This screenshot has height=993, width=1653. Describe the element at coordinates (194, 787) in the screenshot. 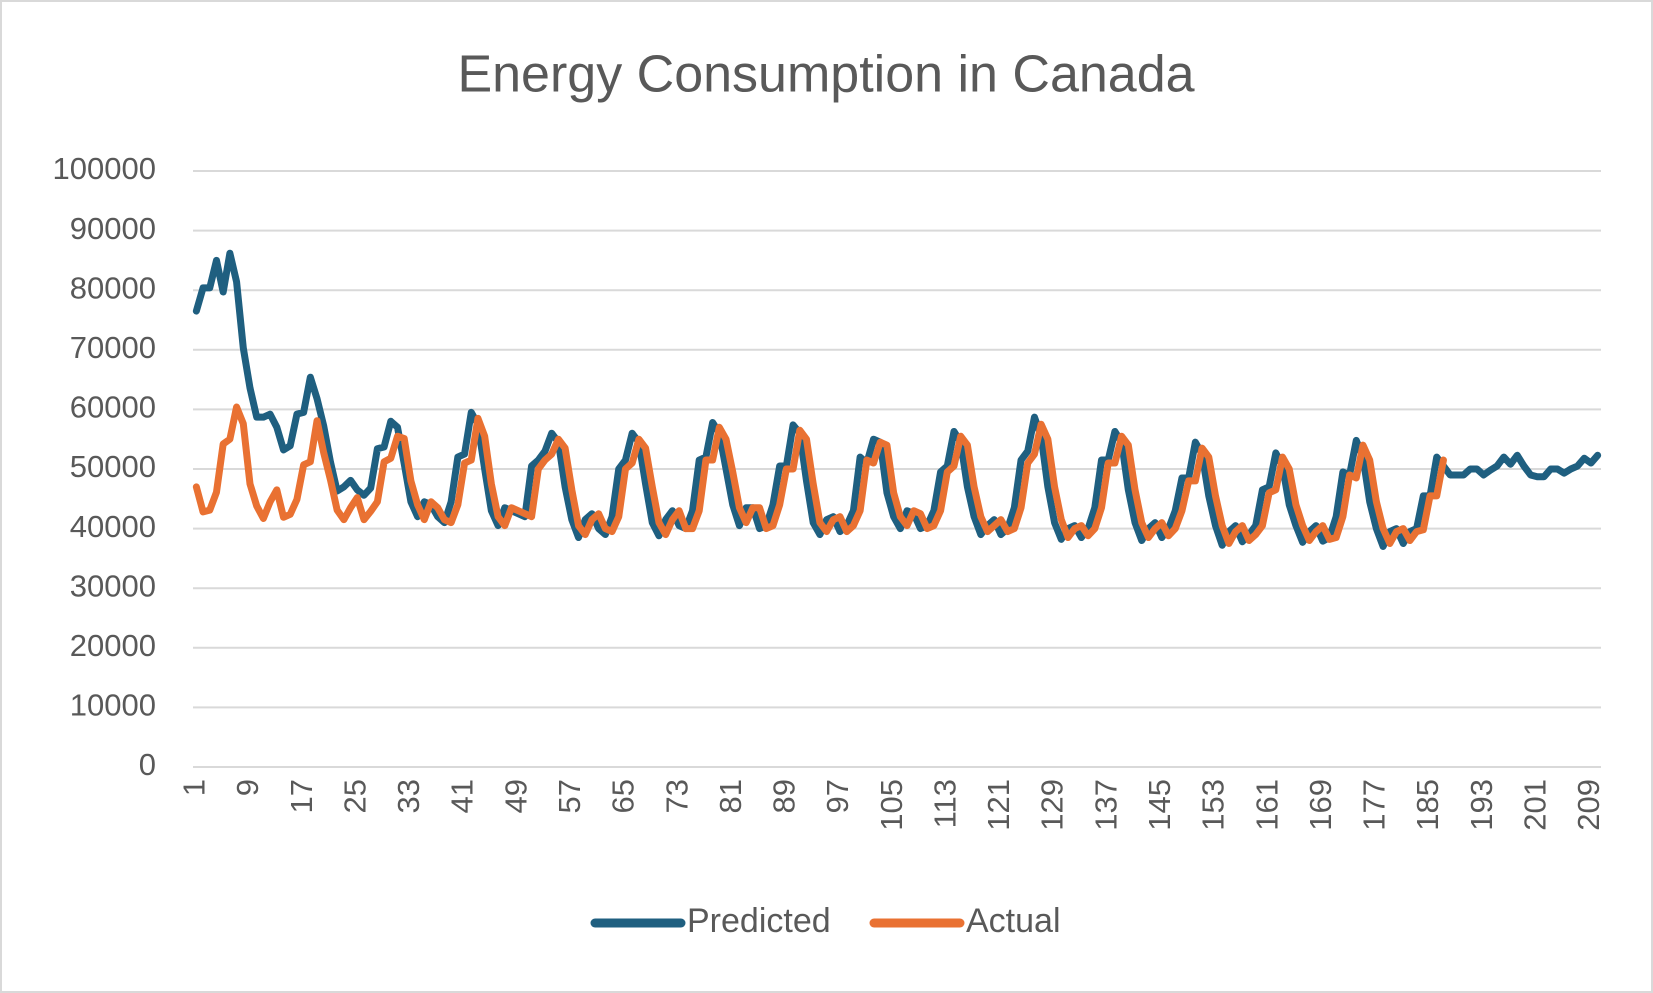

I see `x-tick-label: 1` at that location.